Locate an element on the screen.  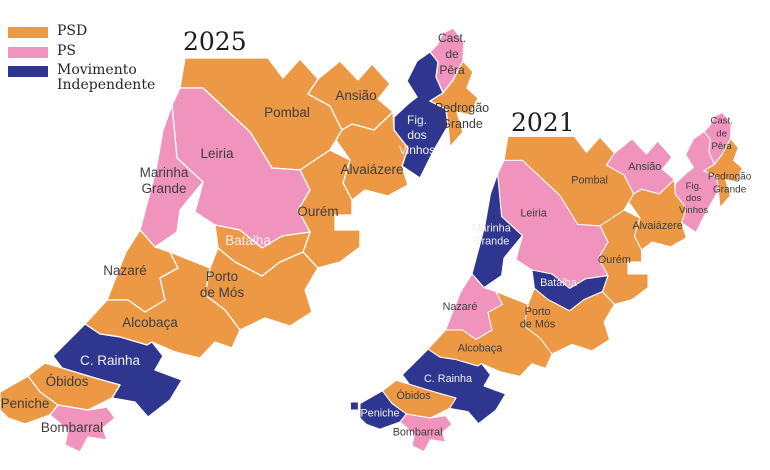
label-nazare-2025: Nazaré is located at coordinates (125, 270).